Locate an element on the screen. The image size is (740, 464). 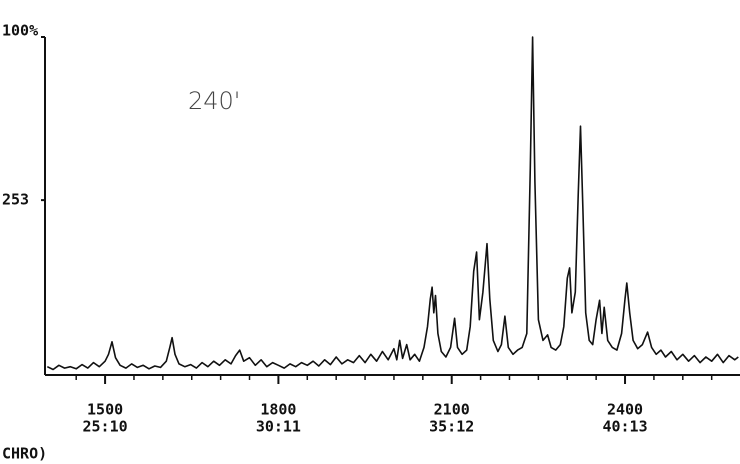
y-tick-label: 100% is located at coordinates (20, 31).